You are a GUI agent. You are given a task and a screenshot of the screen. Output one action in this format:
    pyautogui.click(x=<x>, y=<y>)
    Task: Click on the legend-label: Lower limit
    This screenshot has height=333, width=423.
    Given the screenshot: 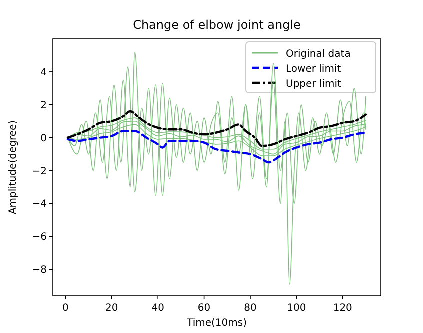 What is the action you would take?
    pyautogui.click(x=314, y=69)
    